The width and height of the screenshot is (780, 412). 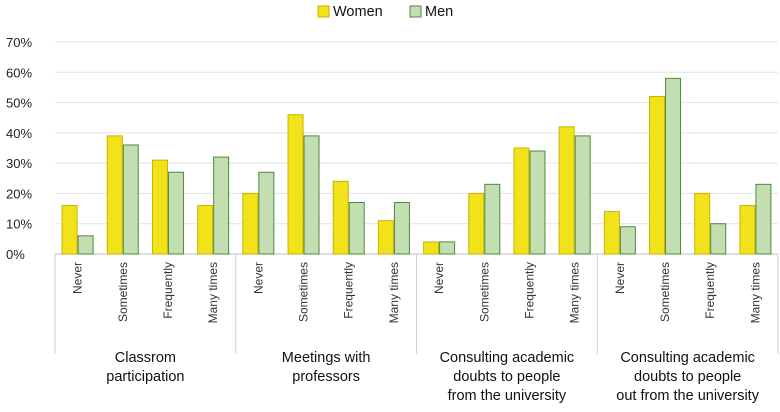 What do you see at coordinates (507, 396) in the screenshot?
I see `group-label: from the university` at bounding box center [507, 396].